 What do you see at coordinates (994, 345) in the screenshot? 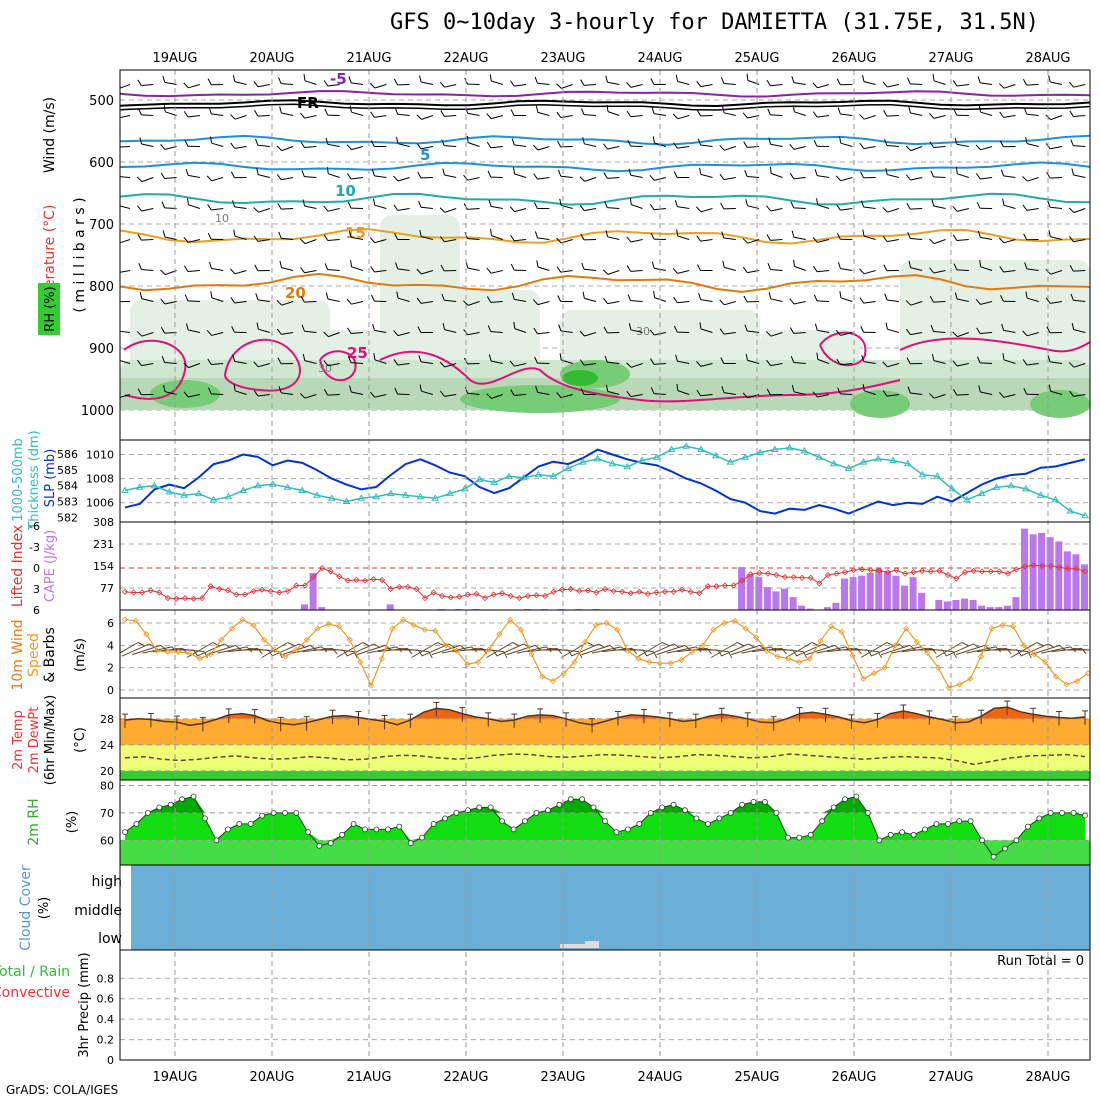
I see `isotherm-25-contour` at bounding box center [994, 345].